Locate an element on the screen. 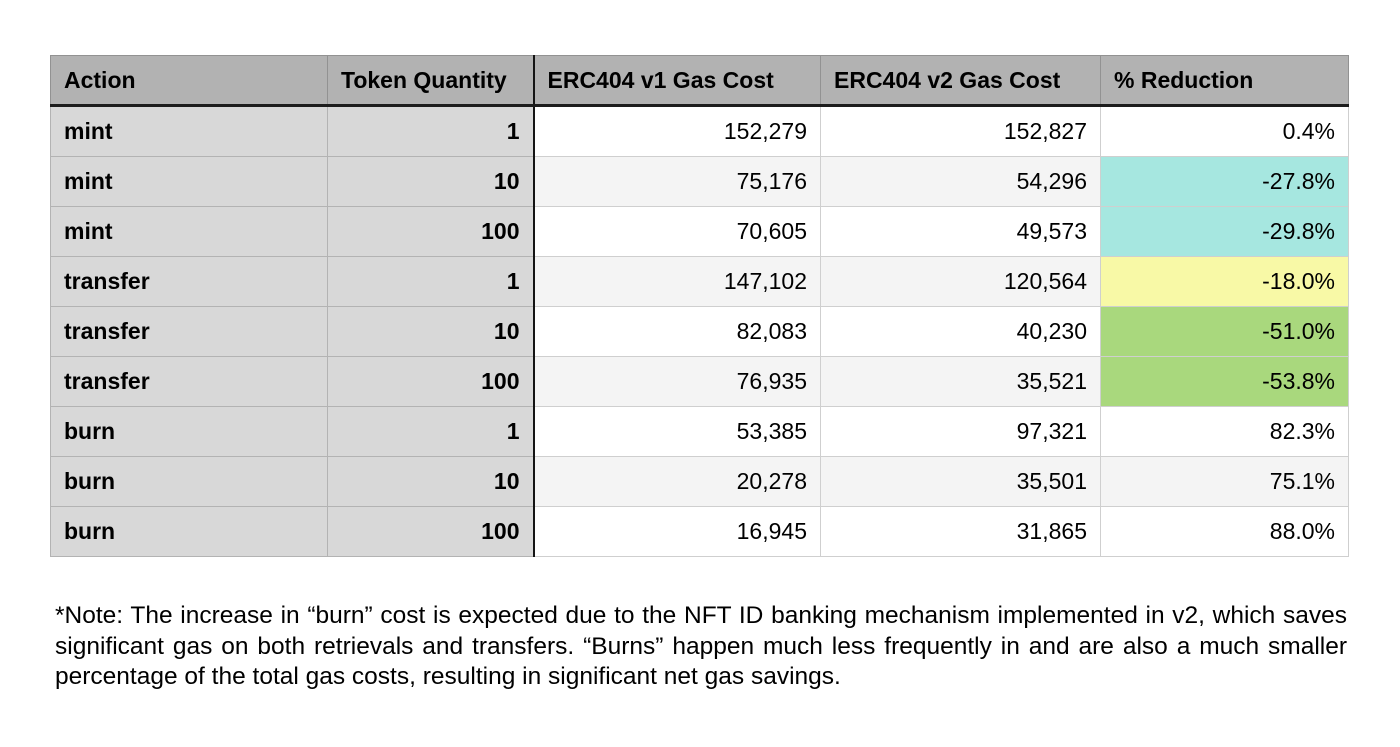  table-row: mint 1 152,279 152,827 0.4% is located at coordinates (699, 131).